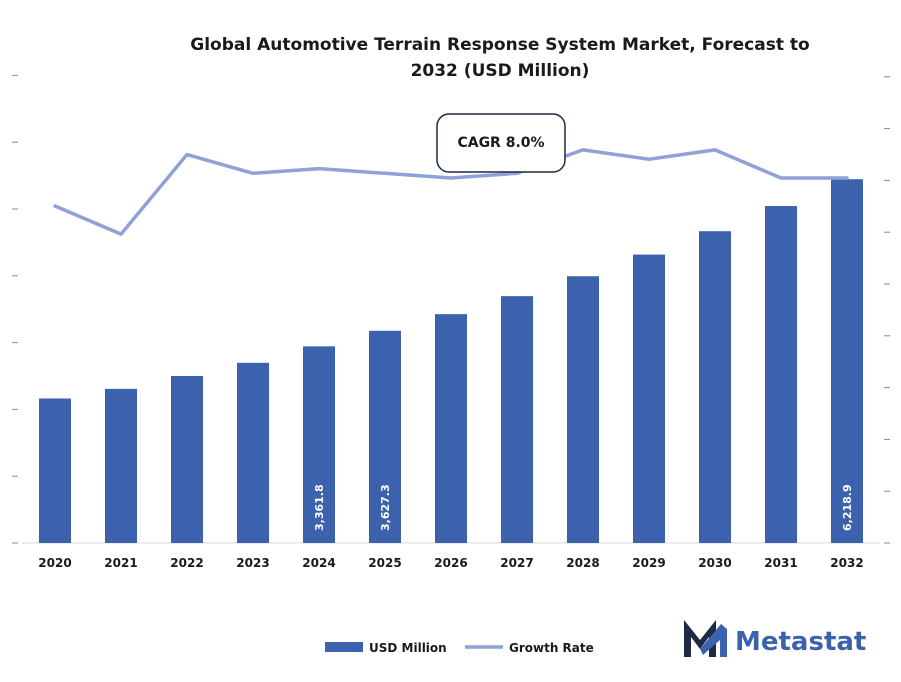  What do you see at coordinates (451, 428) in the screenshot?
I see `bar-2026` at bounding box center [451, 428].